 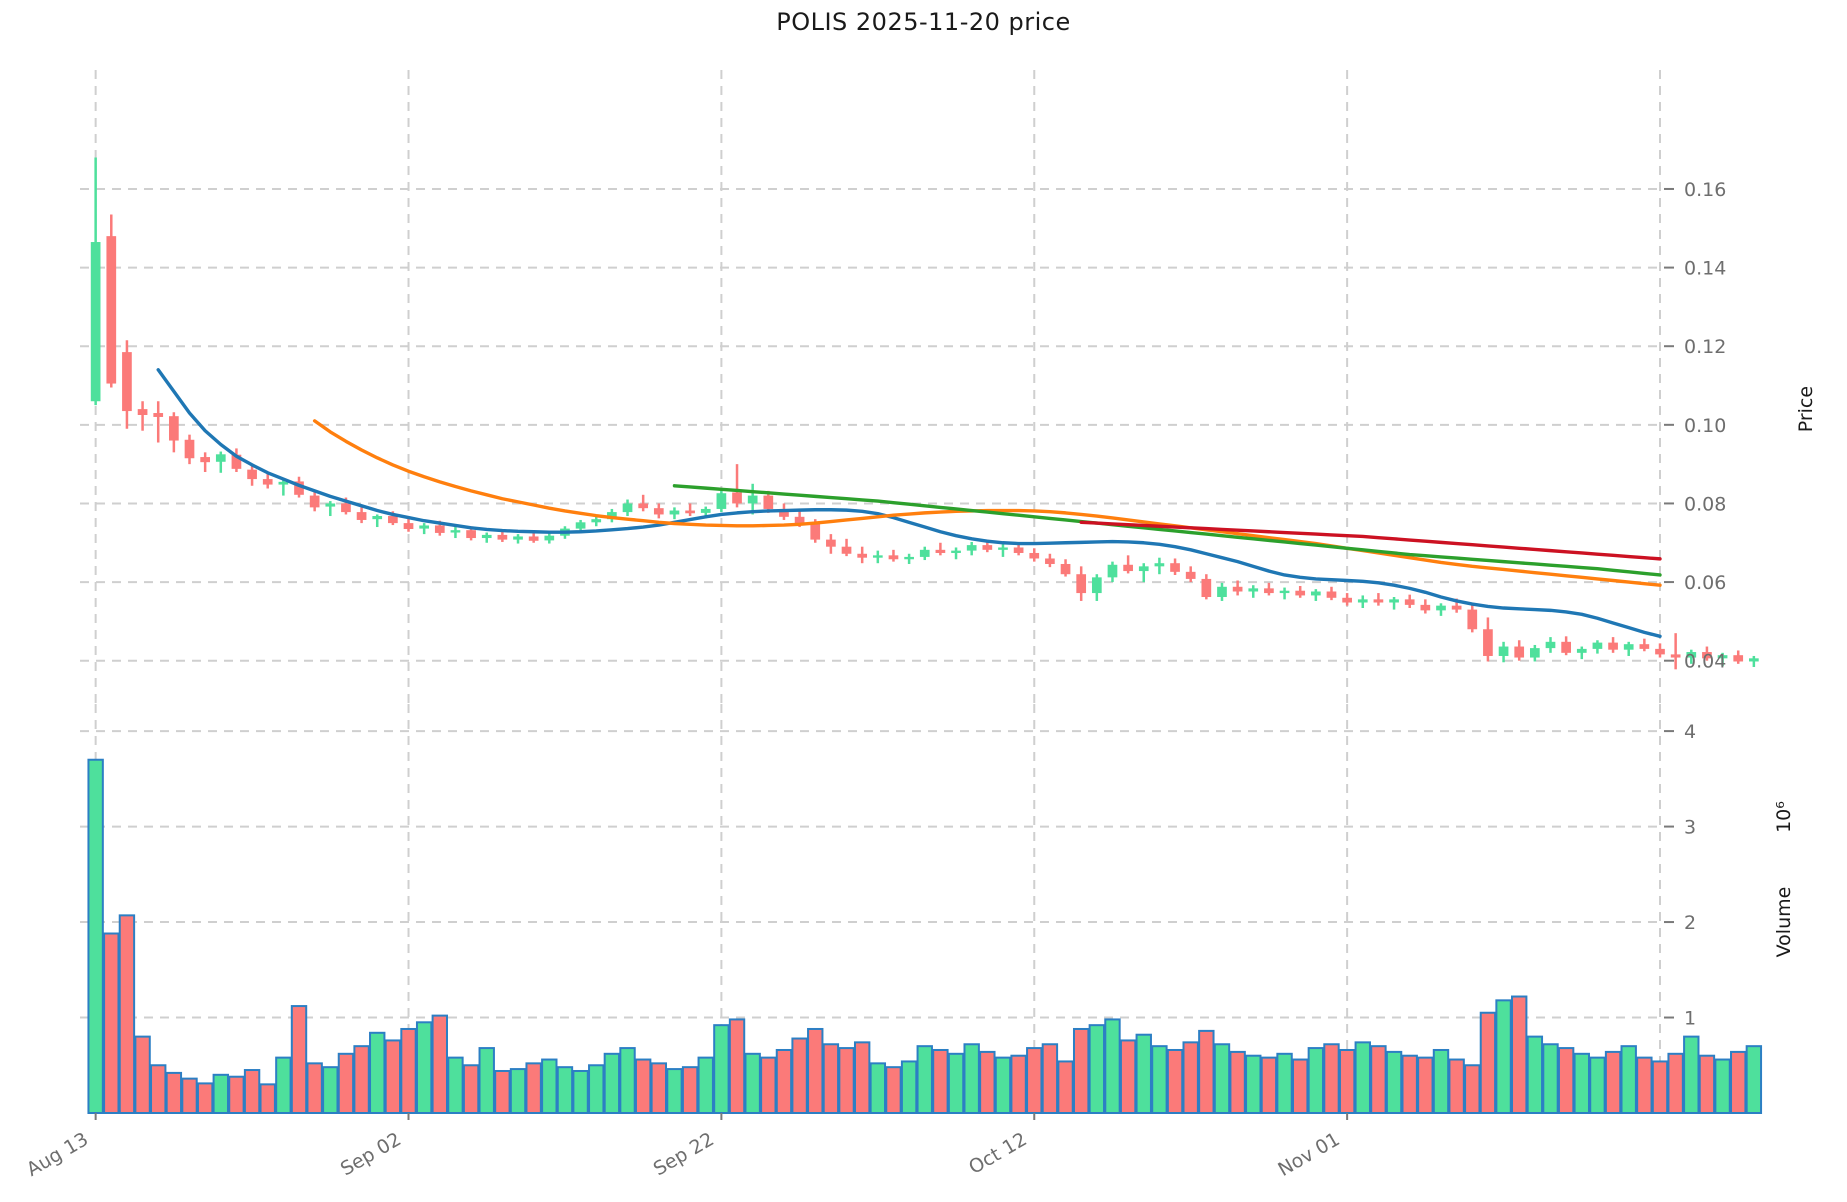 I want to click on chart-title: POLIS 2025-11-20 price, so click(x=923, y=22).